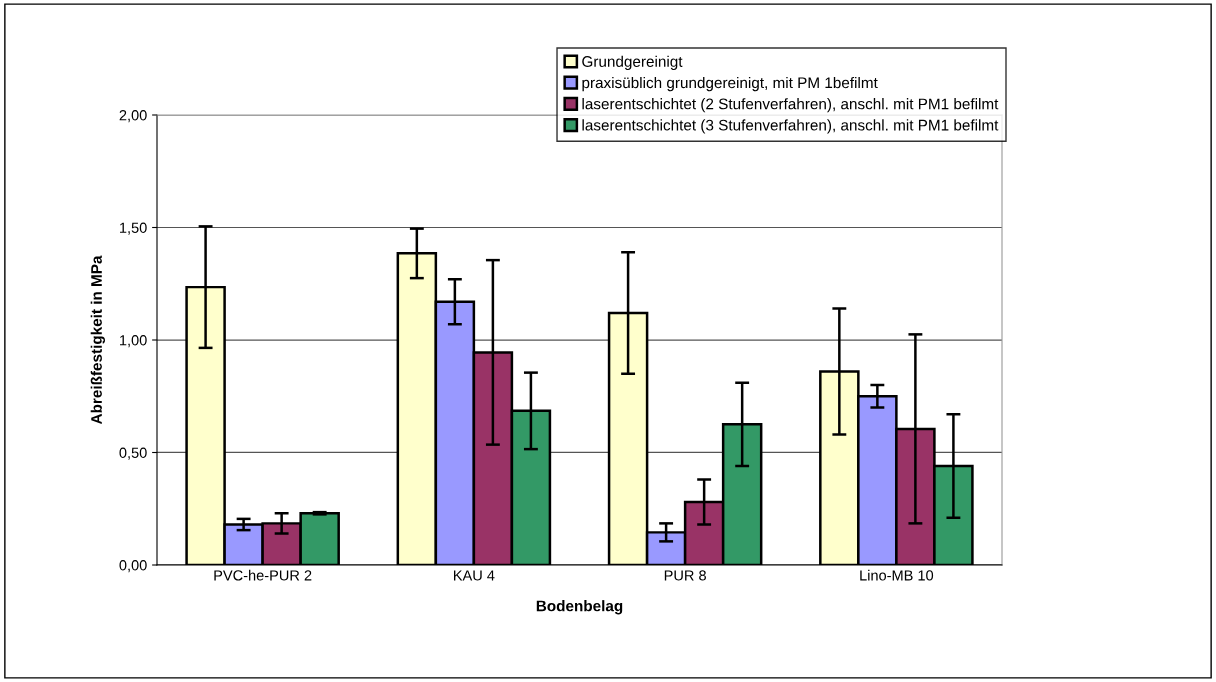 This screenshot has height=682, width=1216. I want to click on x-axis-title: Bodenbelag, so click(579, 607).